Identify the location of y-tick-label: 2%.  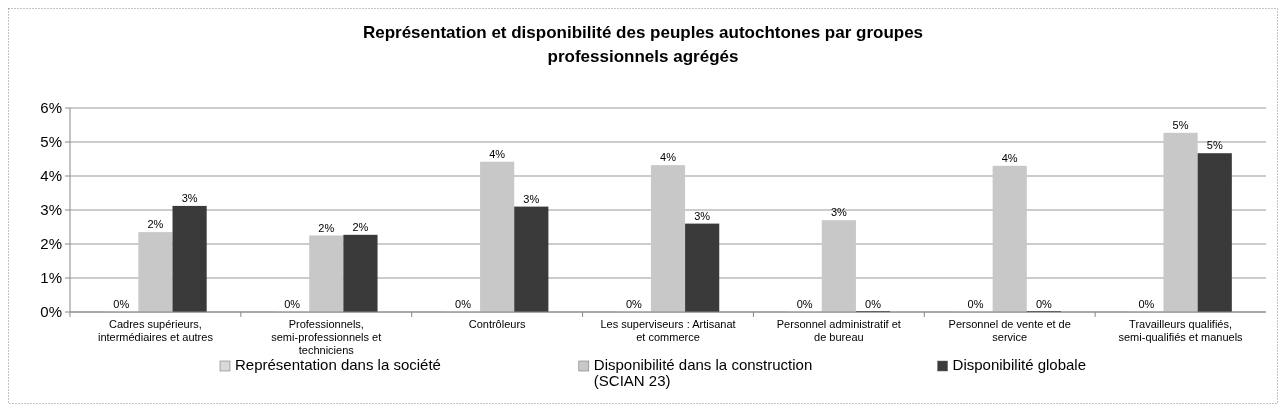
(51, 244).